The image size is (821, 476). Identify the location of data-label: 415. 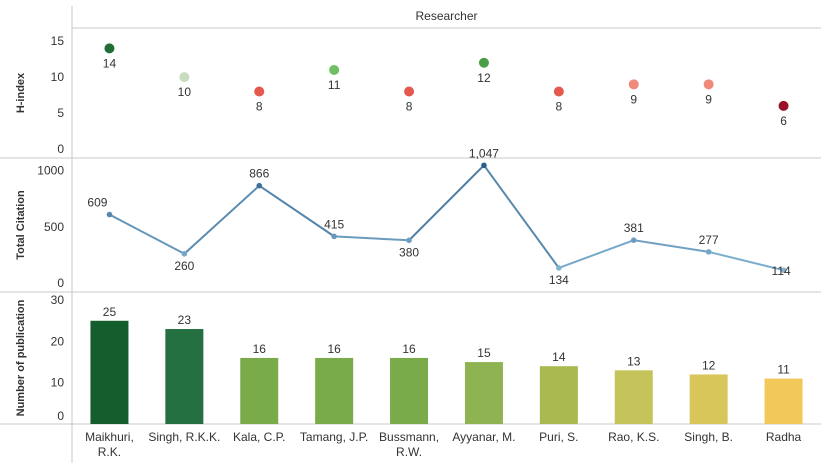
(334, 224).